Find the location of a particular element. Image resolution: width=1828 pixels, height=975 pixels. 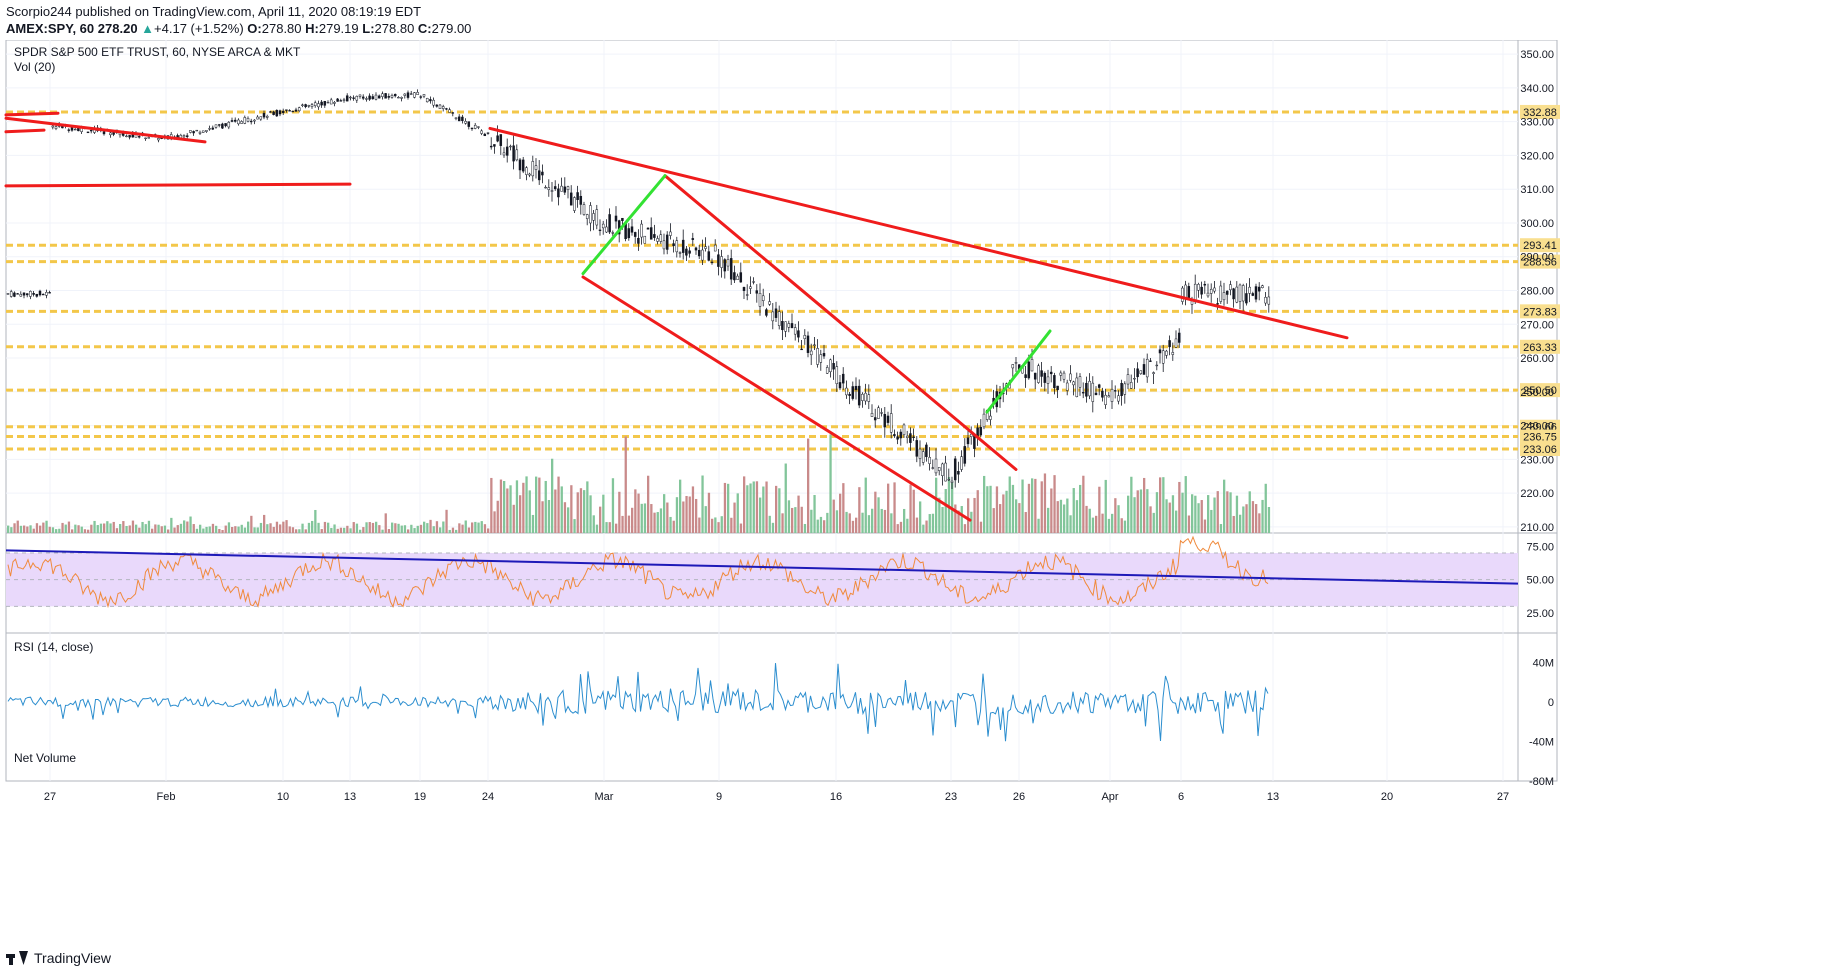

symbol: AMEX:SPY, 60 is located at coordinates (50, 28).